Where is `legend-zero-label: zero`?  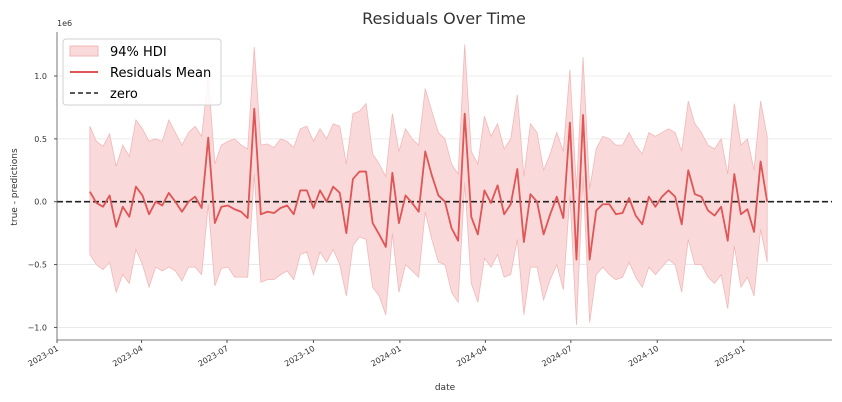 legend-zero-label: zero is located at coordinates (124, 94).